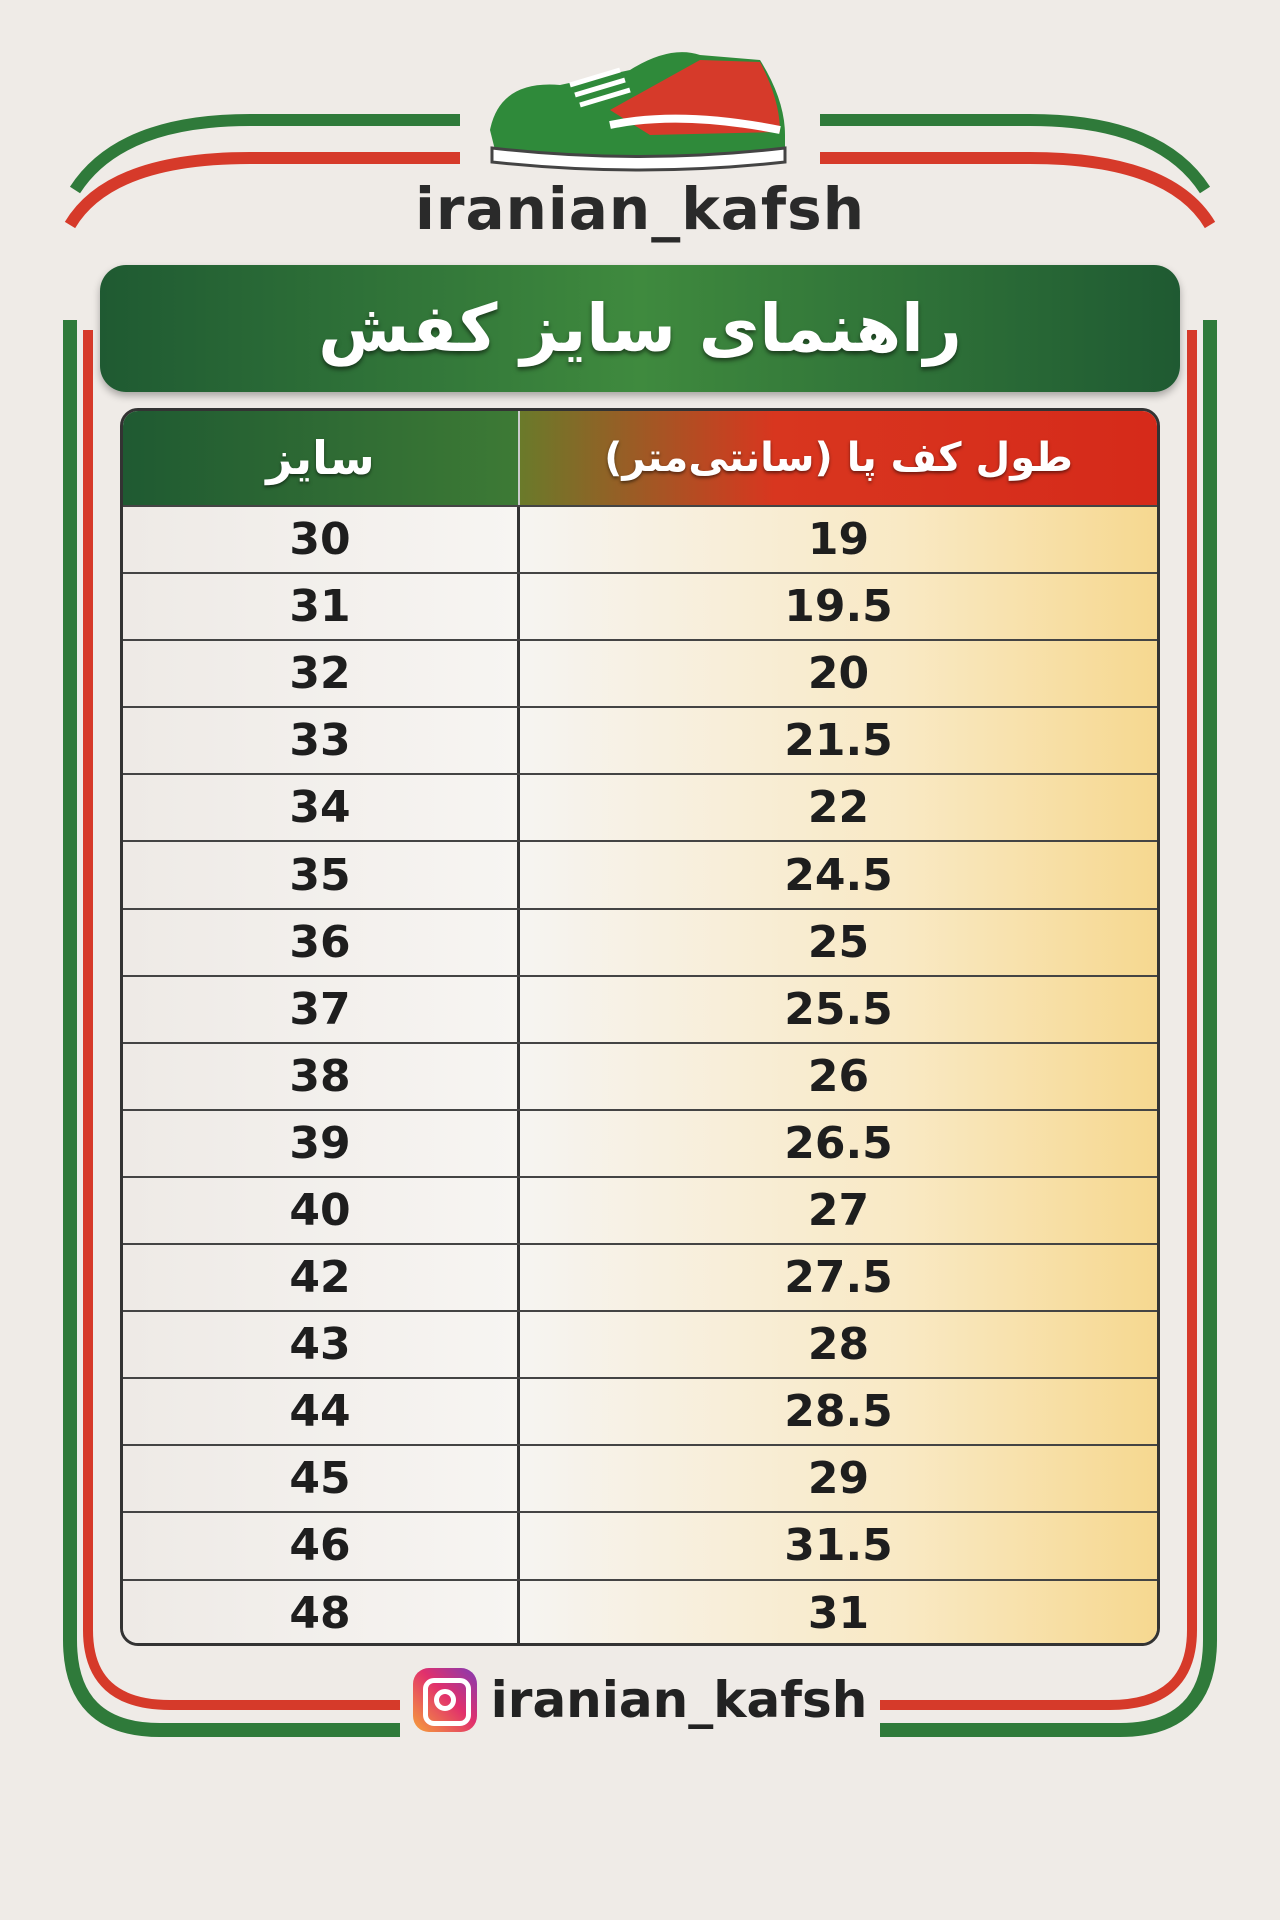 Image resolution: width=1280 pixels, height=1920 pixels. I want to click on length-cell: 25, so click(838, 942).